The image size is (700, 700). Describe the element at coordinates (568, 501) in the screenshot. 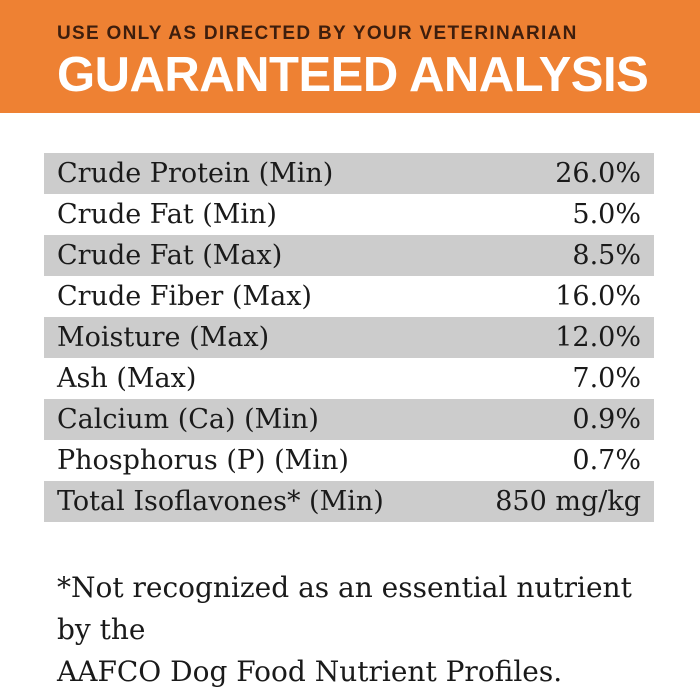

I see `nutrient-value: 850 mg/kg` at that location.